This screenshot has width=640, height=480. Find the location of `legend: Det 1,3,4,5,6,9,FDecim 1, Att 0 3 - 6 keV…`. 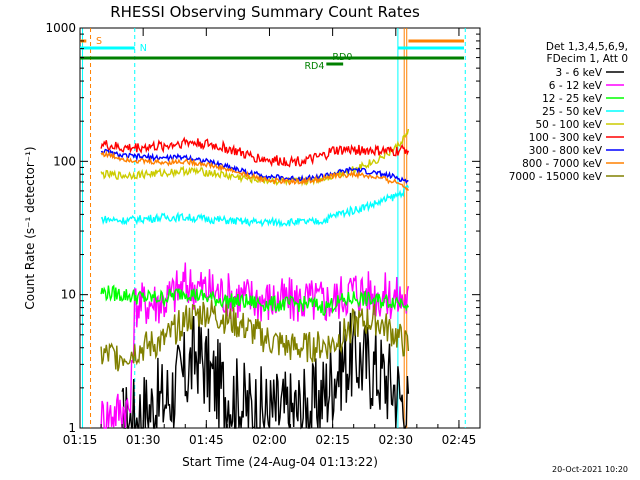

legend: Det 1,3,4,5,6,9,FDecim 1, Att 0 3 - 6 keV… is located at coordinates (568, 112).